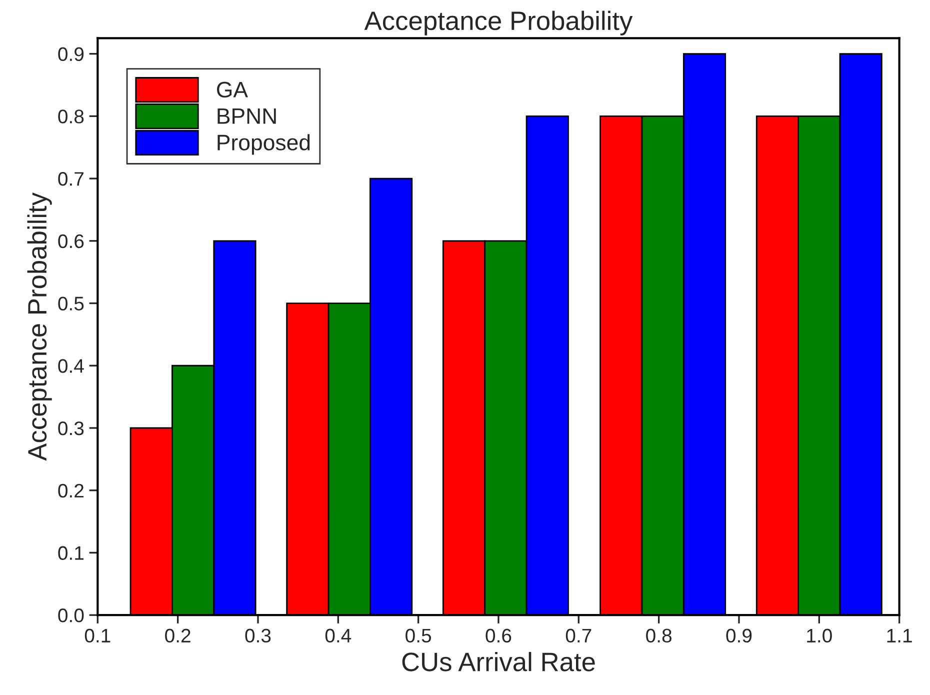 The image size is (930, 695). I want to click on x-tick-label: 0.2, so click(177, 635).